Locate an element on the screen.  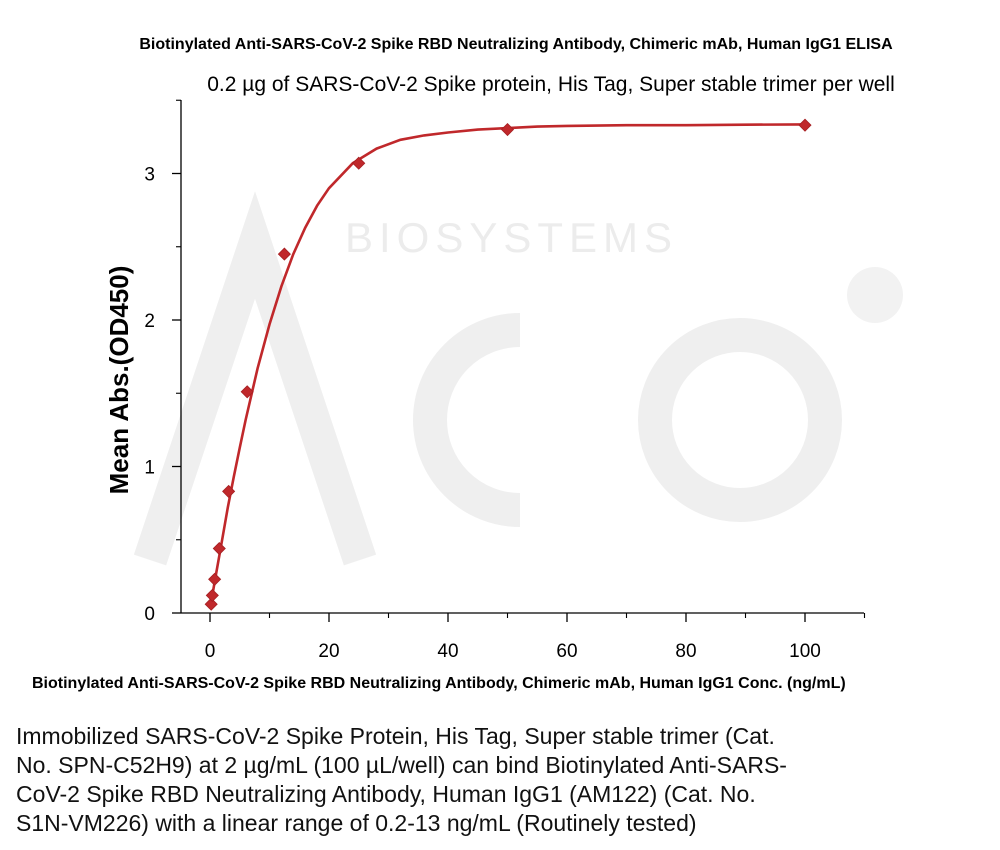
watermark-logo-shape-a is located at coordinates (255, 378).